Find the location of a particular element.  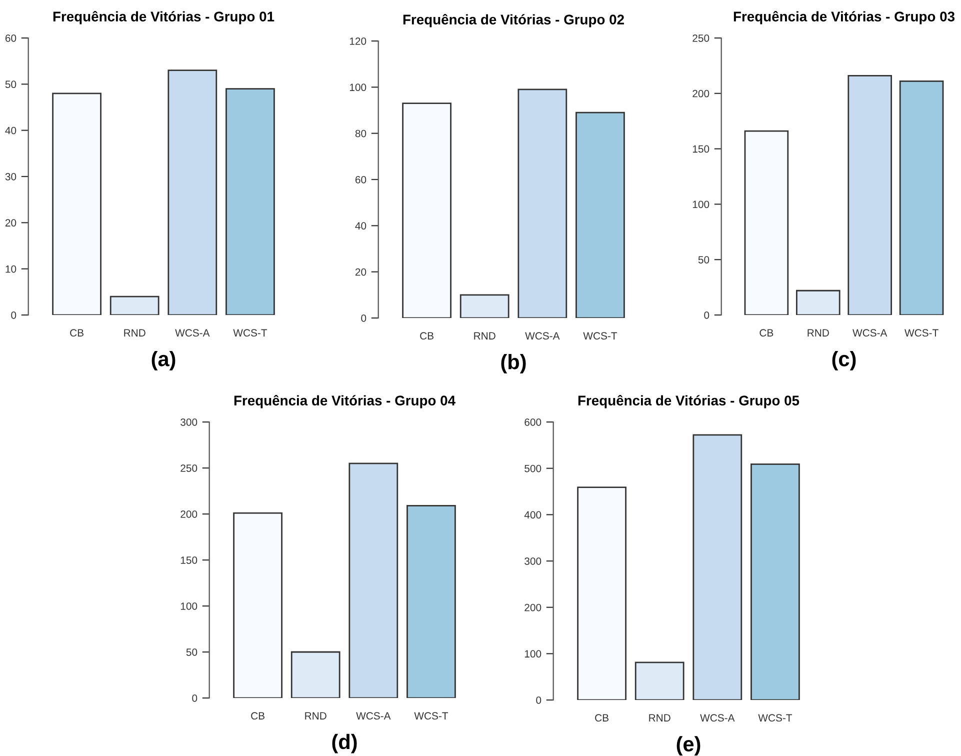

y-tick-label: 80 is located at coordinates (360, 134).